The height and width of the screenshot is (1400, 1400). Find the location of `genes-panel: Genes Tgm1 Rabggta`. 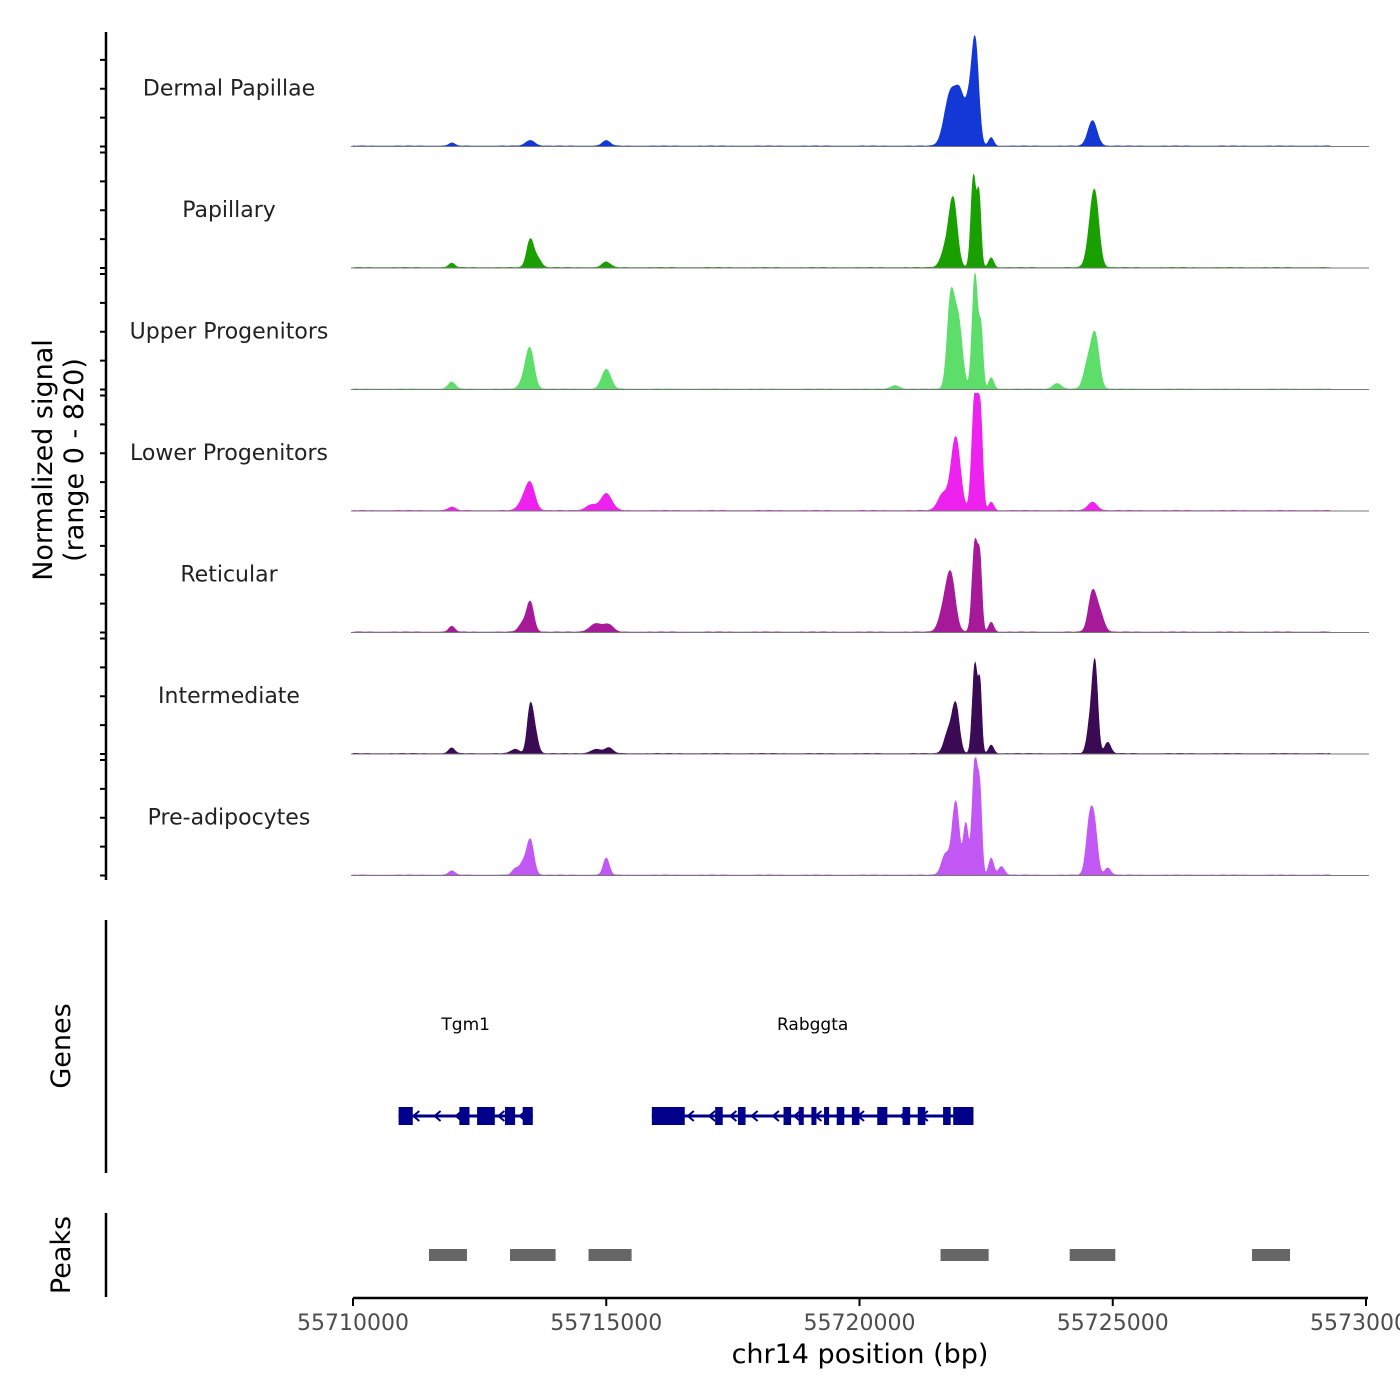

genes-panel: Genes Tgm1 Rabggta is located at coordinates (510, 1046).